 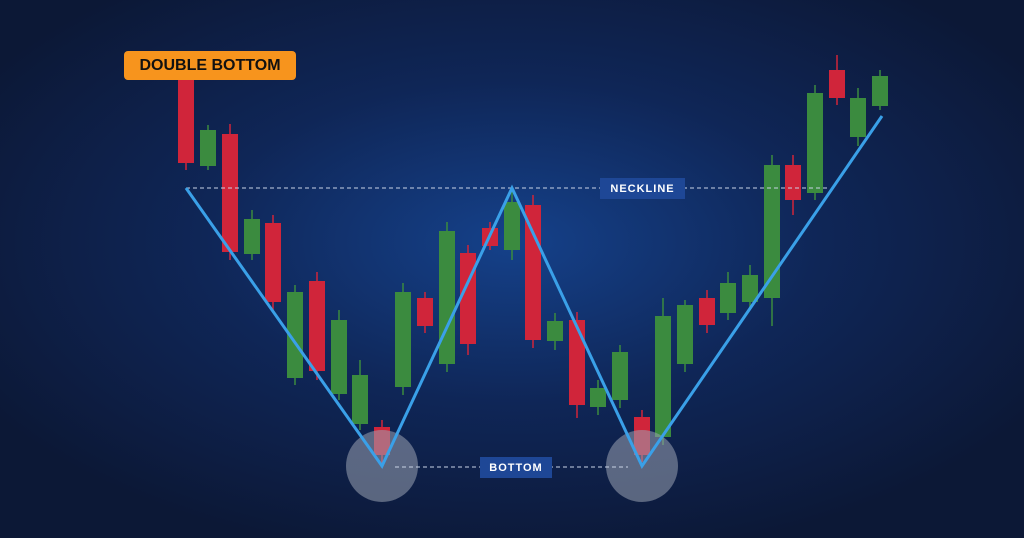 I want to click on title-box, so click(x=210, y=65).